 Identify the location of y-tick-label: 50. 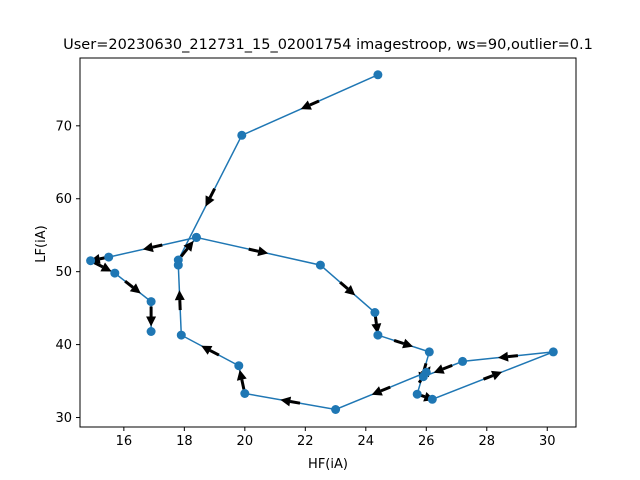
(63, 272).